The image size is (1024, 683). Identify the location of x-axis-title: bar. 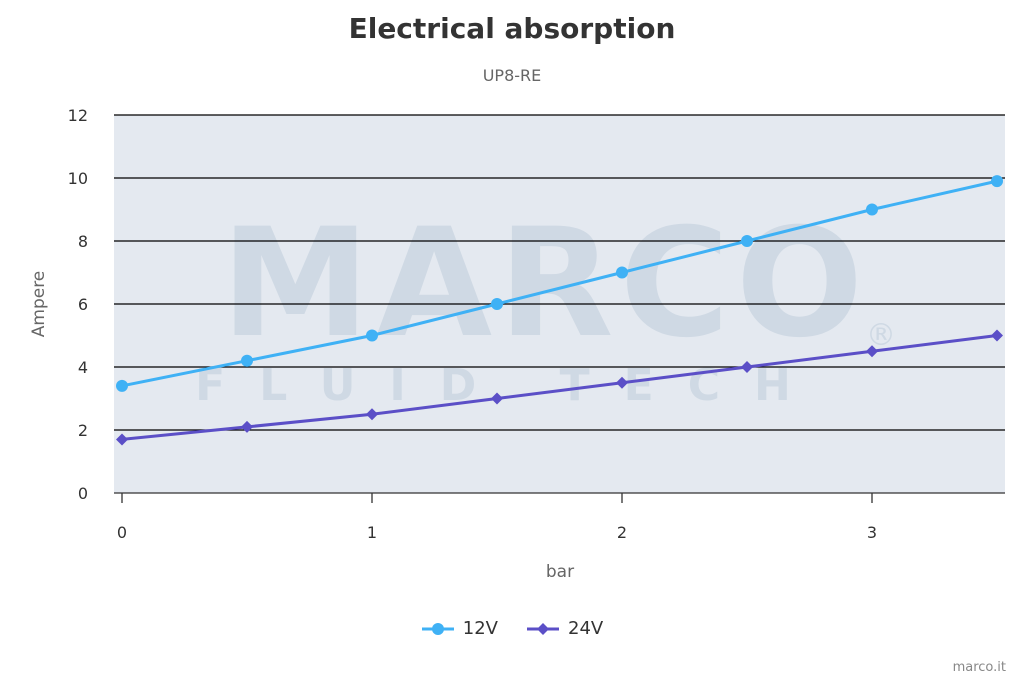
(560, 572).